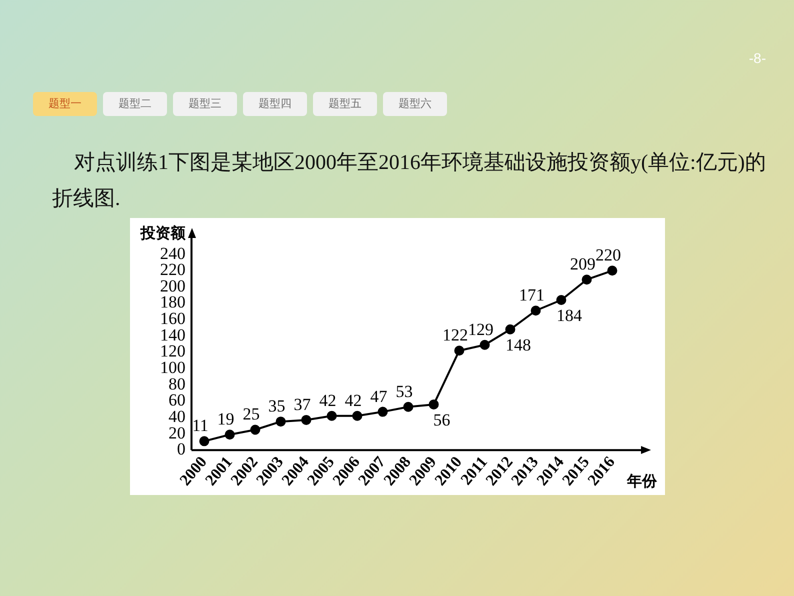 The width and height of the screenshot is (794, 596). I want to click on text: -8-, so click(757, 58).